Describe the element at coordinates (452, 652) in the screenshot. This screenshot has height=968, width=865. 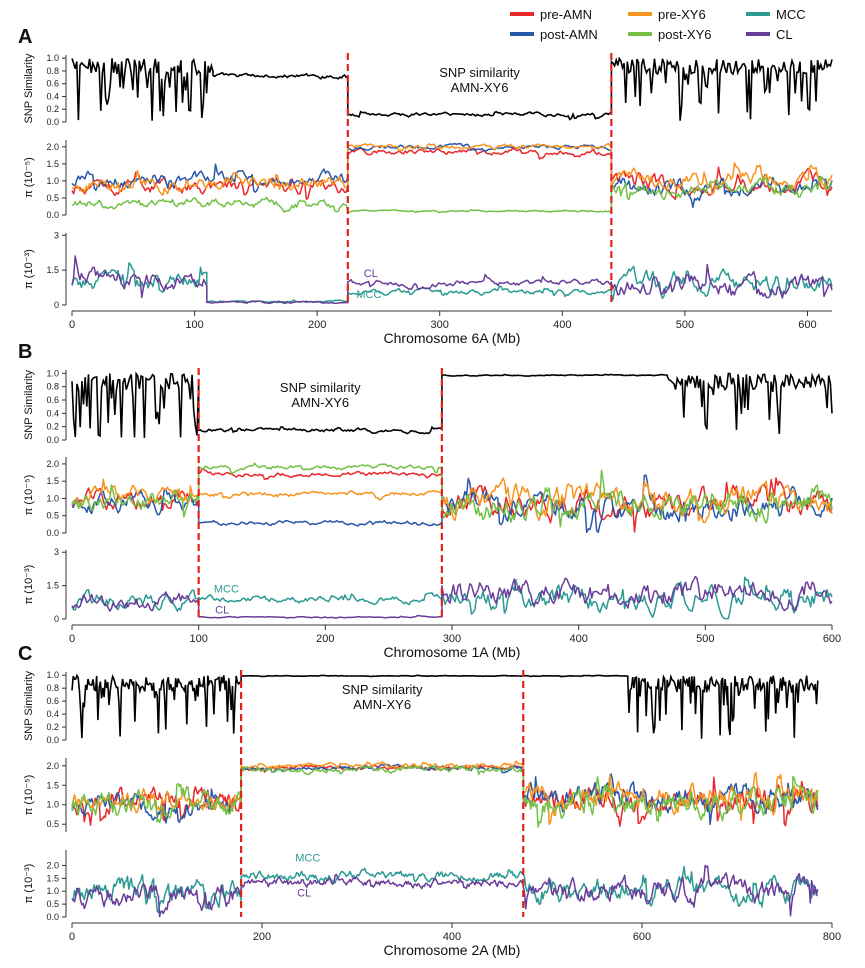
I see `x-axis-label: Chromosome 1A (Mb)` at that location.